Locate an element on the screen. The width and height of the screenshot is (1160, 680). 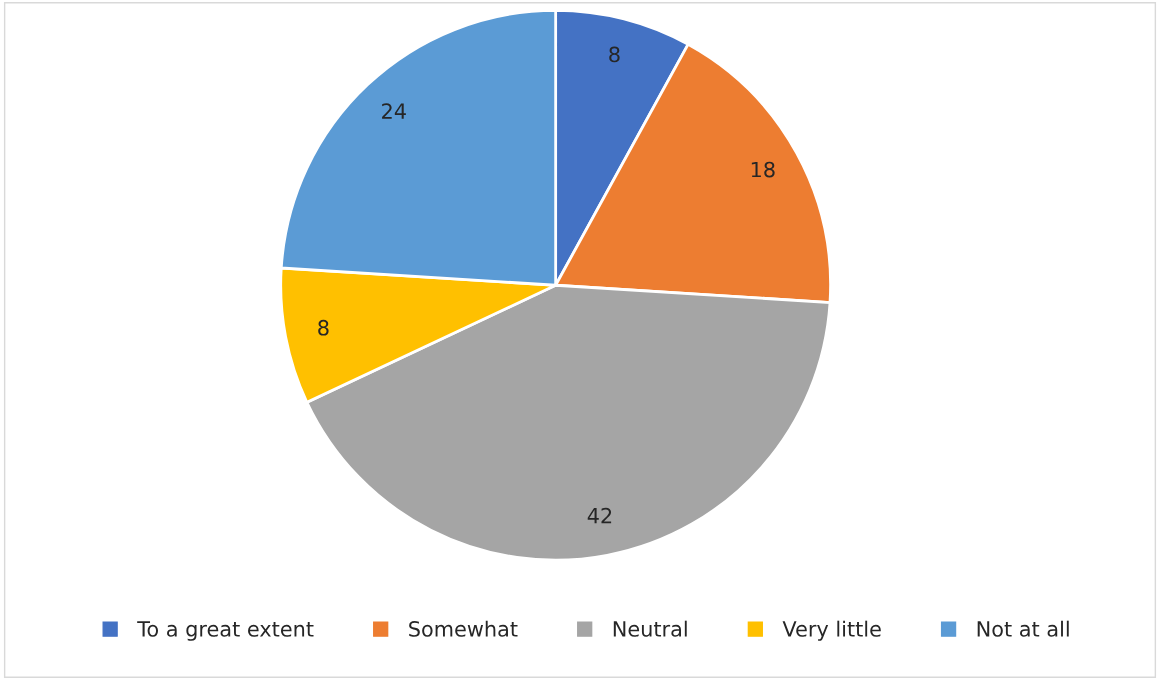
legend-label: Neutral is located at coordinates (650, 628).